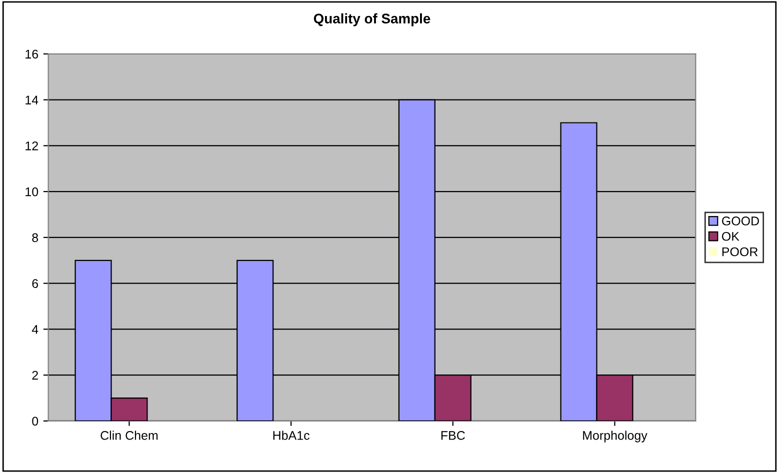  I want to click on x-tick-label: FBC, so click(453, 435).